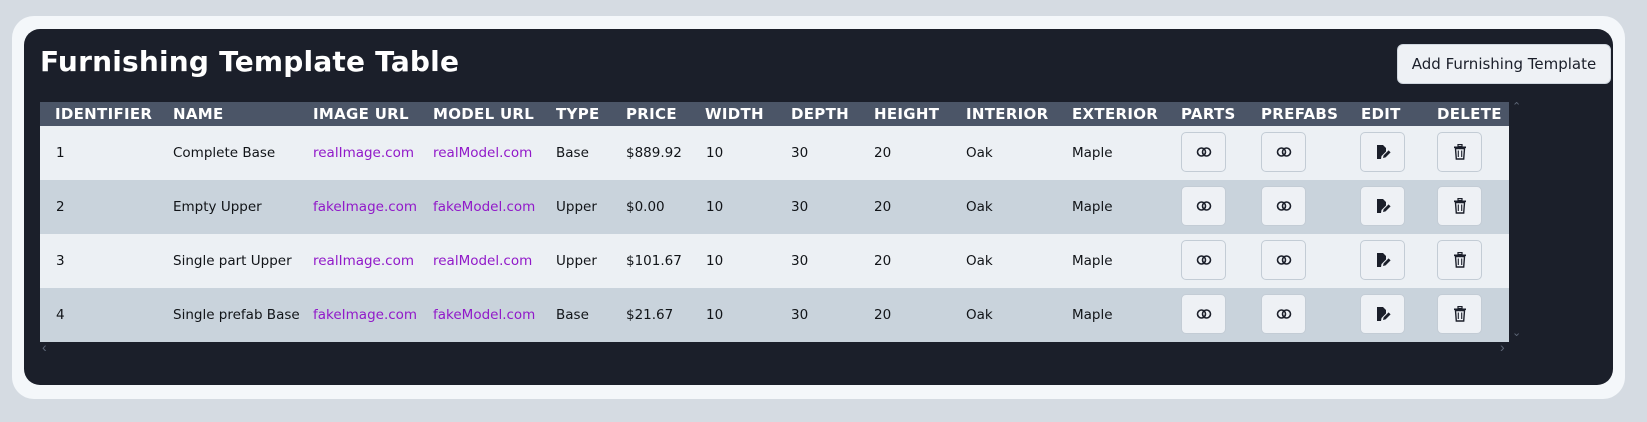 This screenshot has width=1647, height=422. I want to click on scroll-down-icon: ⌄, so click(1517, 333).